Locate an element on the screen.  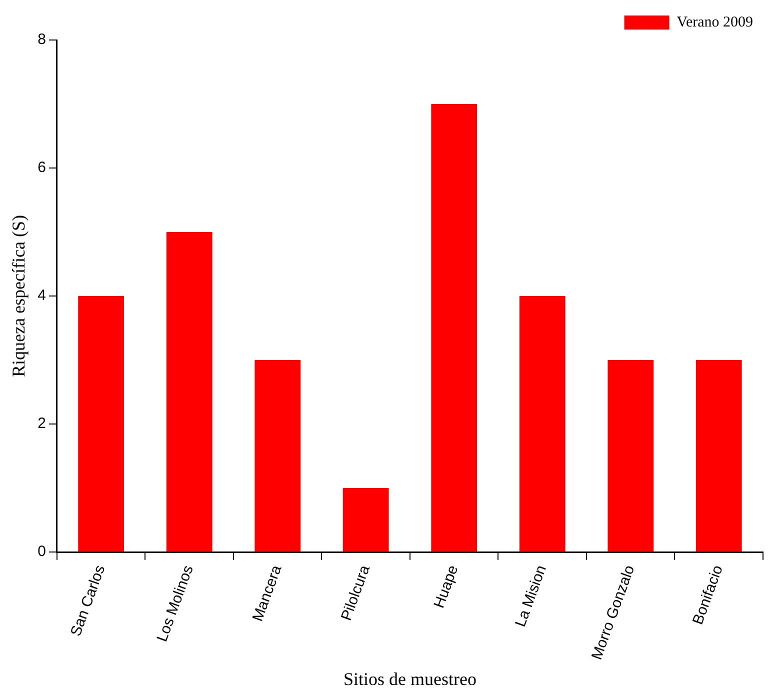
y-tick-label: 4 is located at coordinates (42, 295).